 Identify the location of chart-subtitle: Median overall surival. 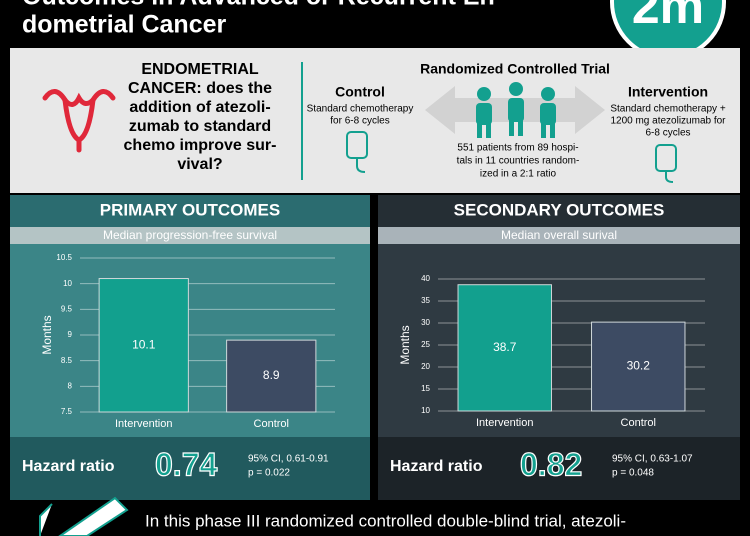
(559, 235).